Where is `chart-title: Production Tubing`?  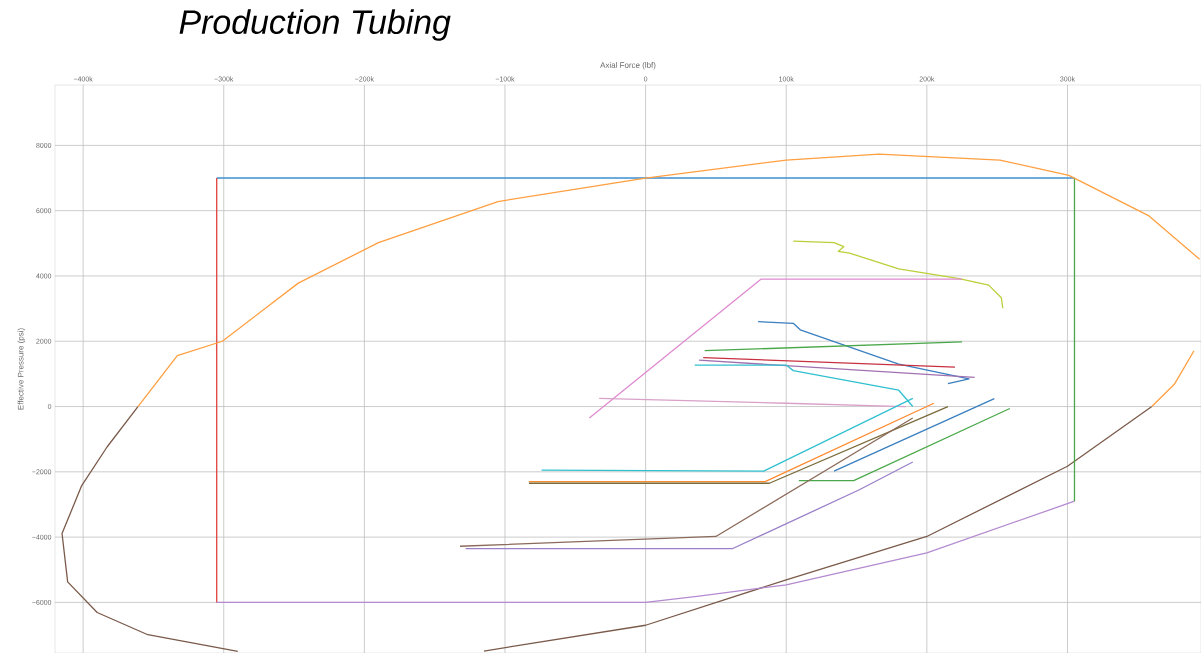
chart-title: Production Tubing is located at coordinates (315, 25).